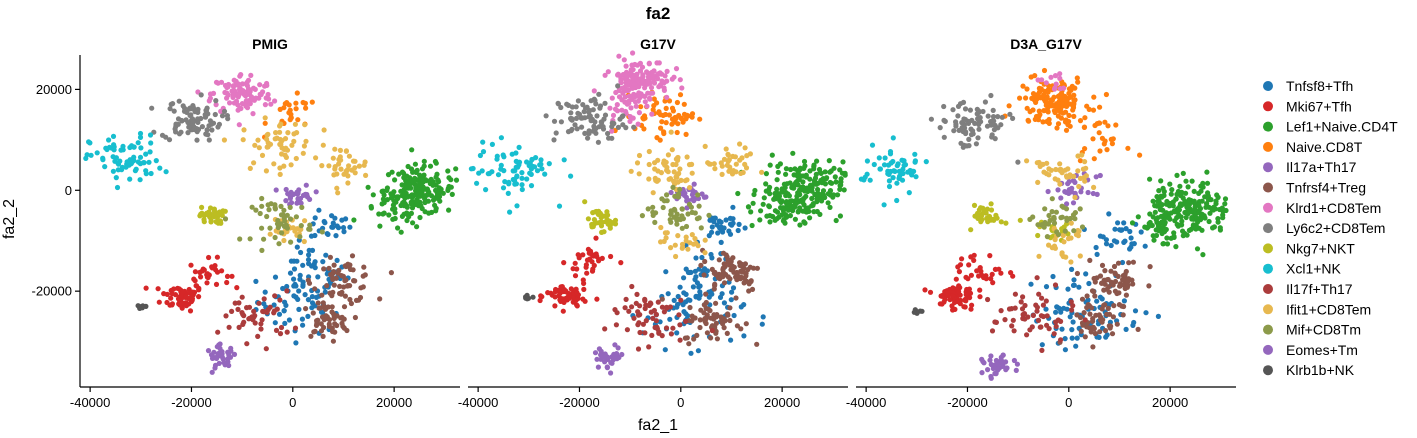 The width and height of the screenshot is (1417, 438). What do you see at coordinates (1312, 330) in the screenshot?
I see `legend-item: Mif+CD8Tm` at bounding box center [1312, 330].